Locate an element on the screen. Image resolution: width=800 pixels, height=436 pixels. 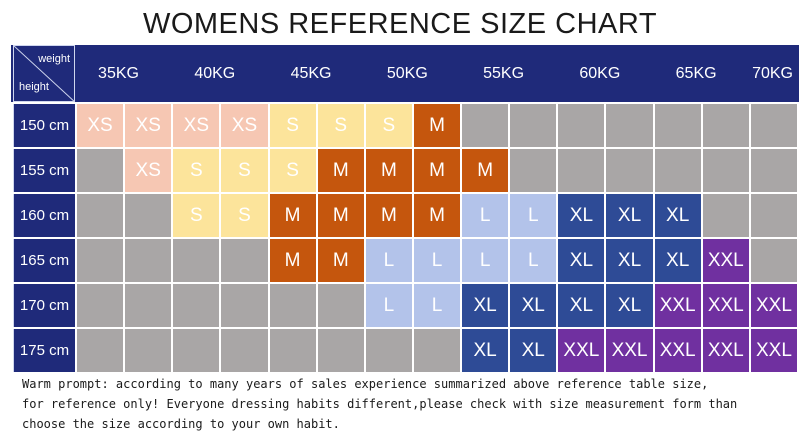
weight-axis-label: weight is located at coordinates (54, 59).